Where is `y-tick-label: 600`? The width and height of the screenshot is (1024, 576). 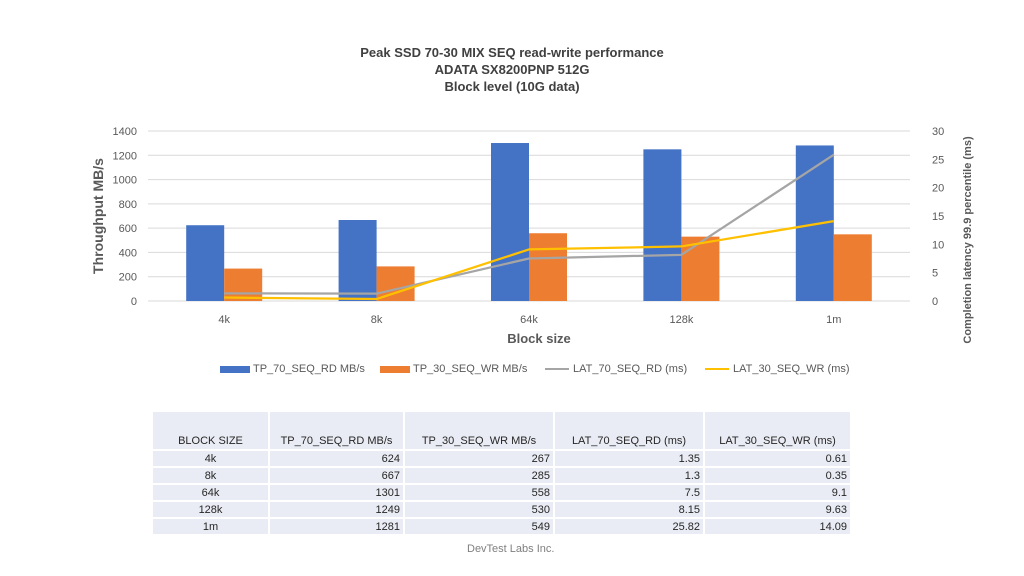
y-tick-label: 600 is located at coordinates (128, 229).